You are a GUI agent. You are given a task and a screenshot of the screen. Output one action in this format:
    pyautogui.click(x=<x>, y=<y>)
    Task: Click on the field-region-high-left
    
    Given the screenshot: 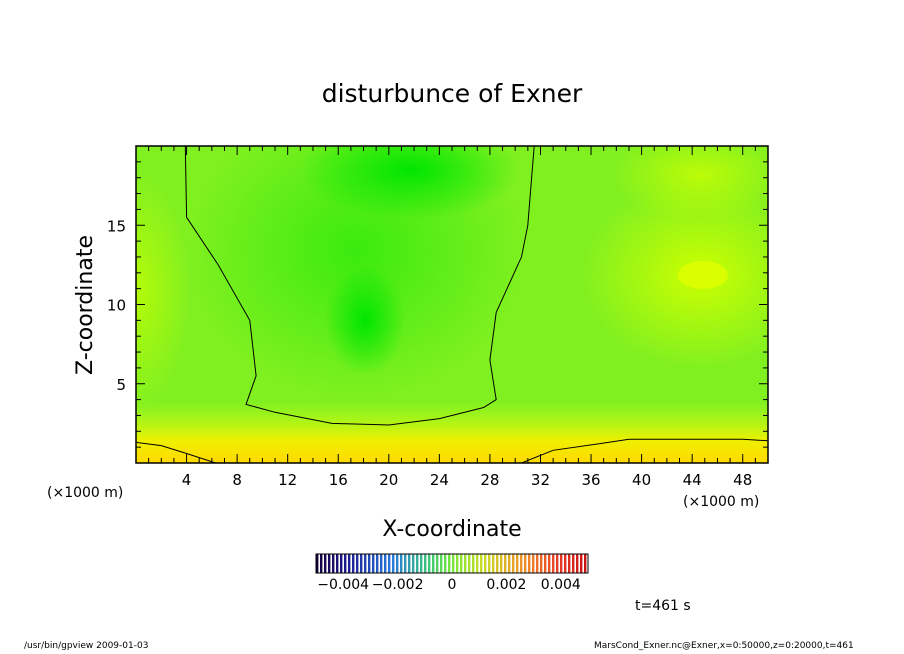 What is the action you would take?
    pyautogui.click(x=163, y=290)
    